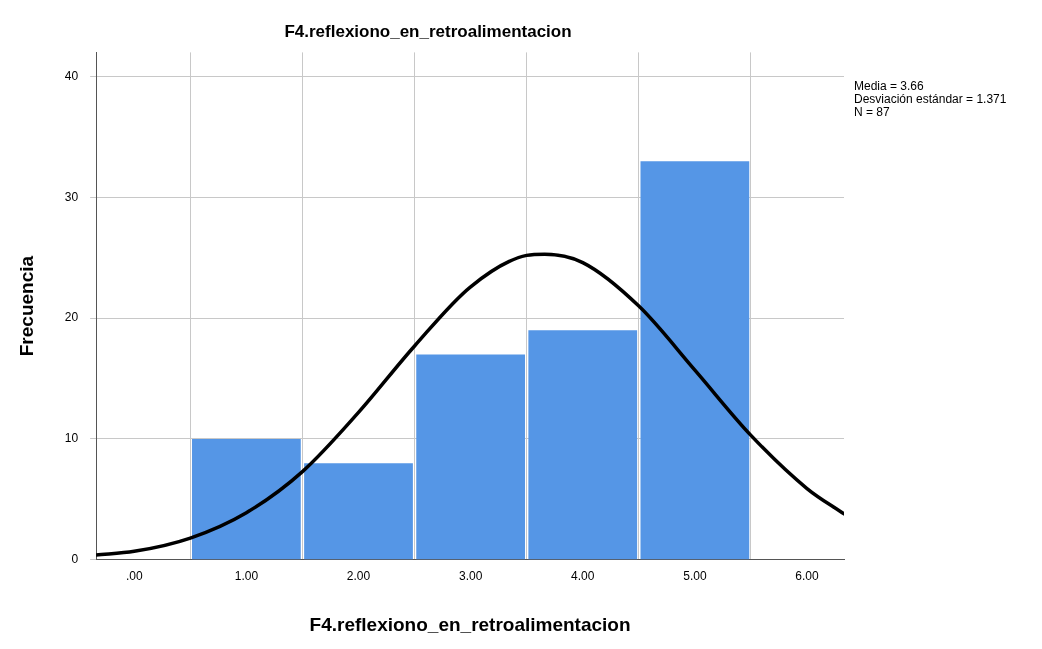 This screenshot has width=1042, height=649. What do you see at coordinates (134, 576) in the screenshot?
I see `x-tick-label: .00` at bounding box center [134, 576].